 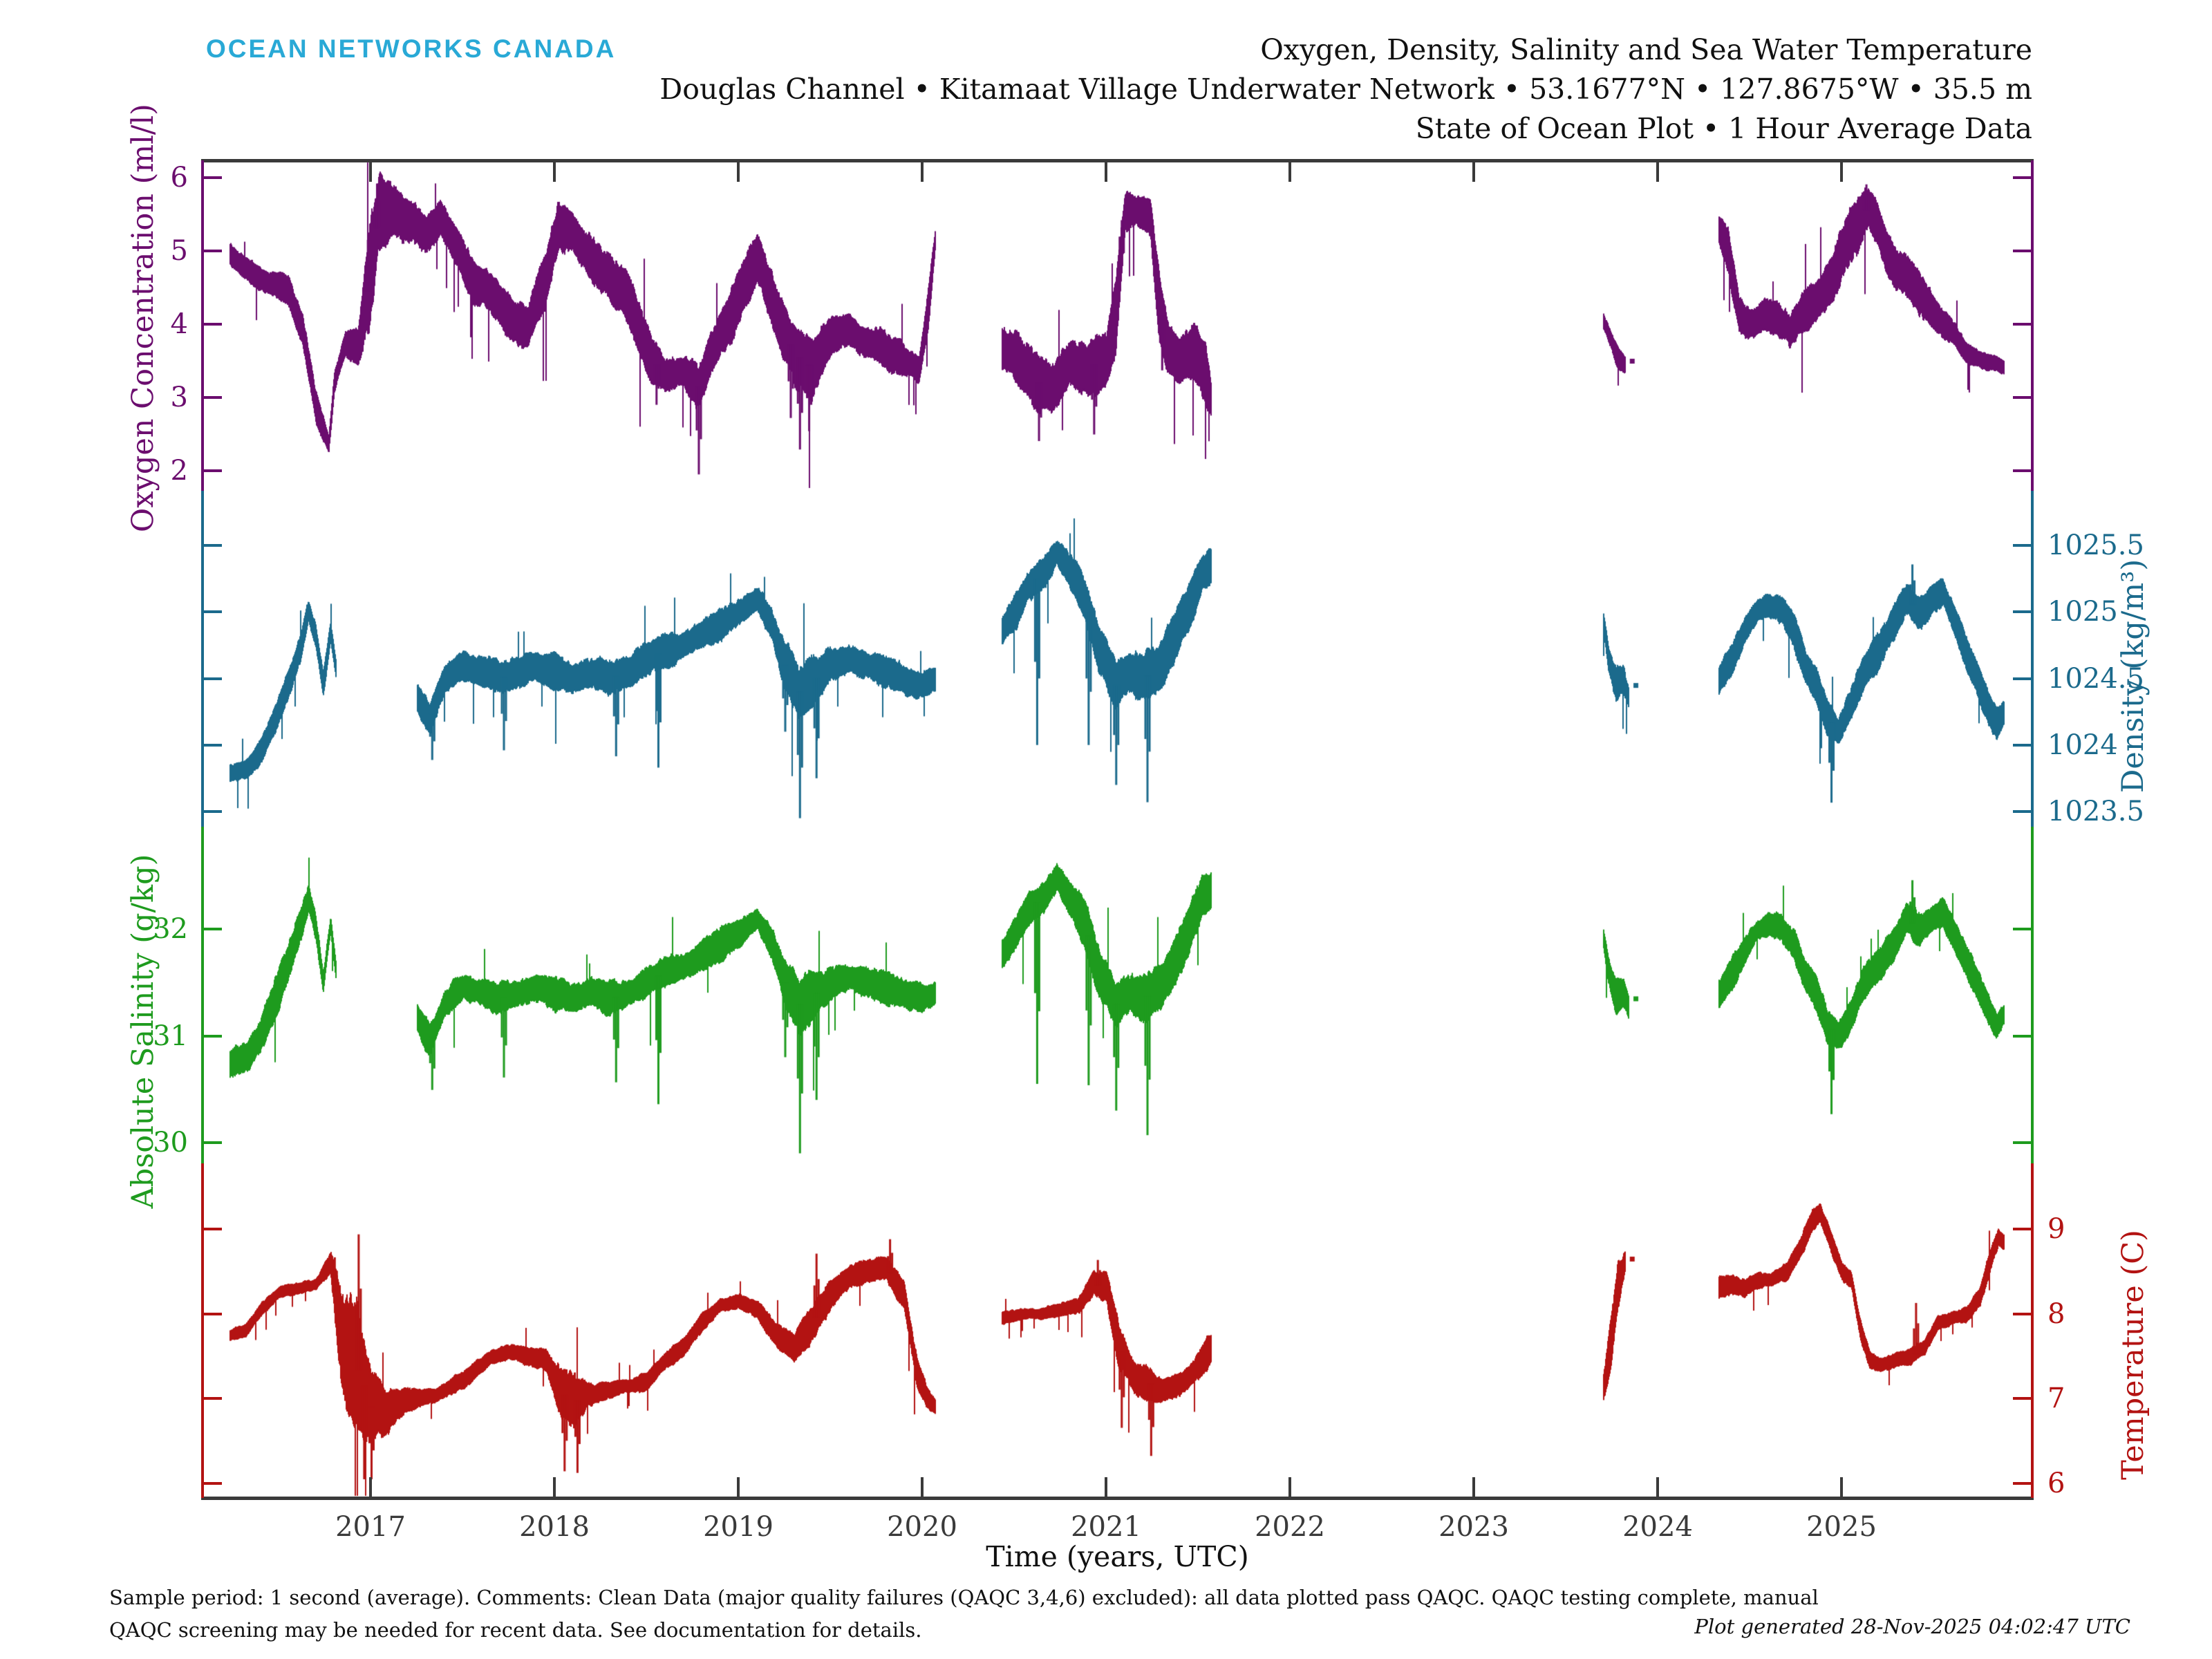 What do you see at coordinates (170, 929) in the screenshot?
I see `y-tick-label-salinity-32: 32` at bounding box center [170, 929].